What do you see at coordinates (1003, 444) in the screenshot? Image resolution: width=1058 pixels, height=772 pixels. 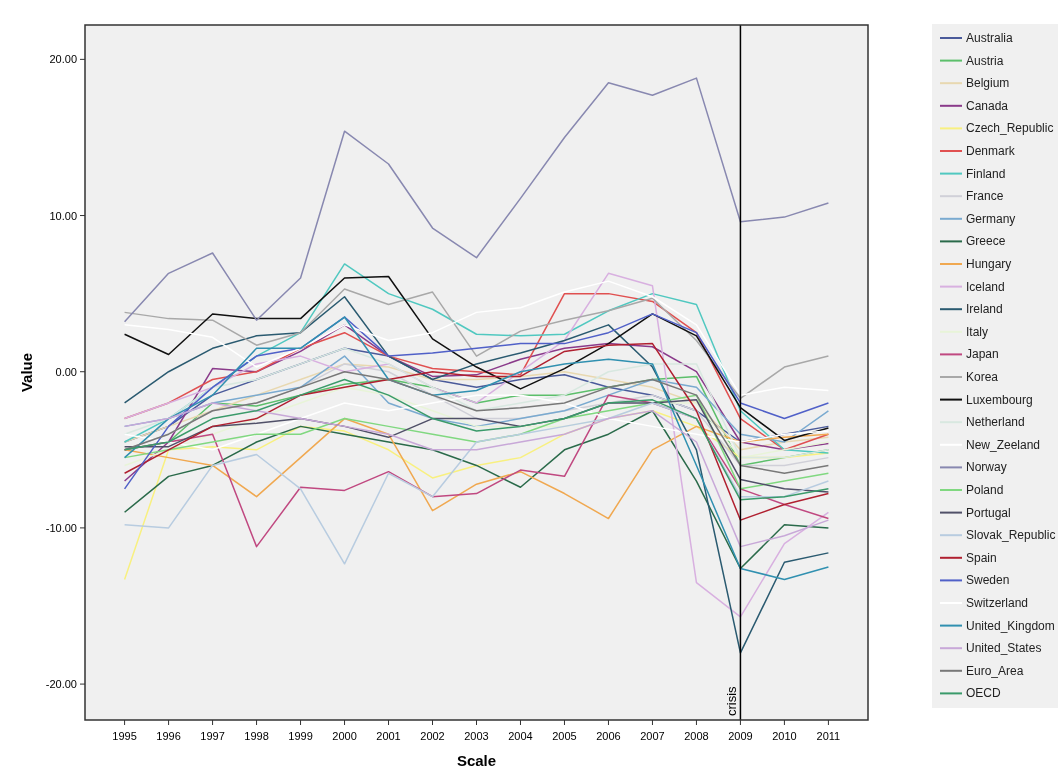 I see `legend-label: New_Zeeland` at bounding box center [1003, 444].